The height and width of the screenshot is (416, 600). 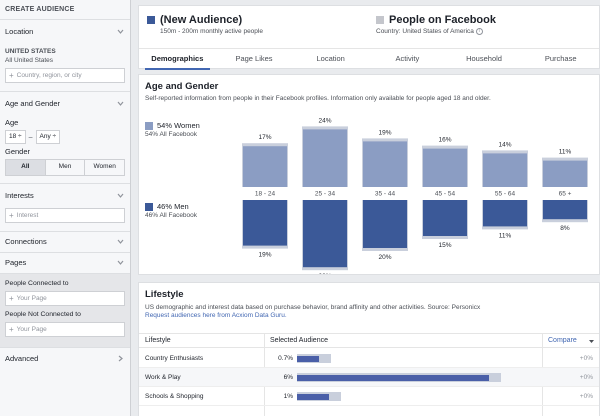 I want to click on connections-section: Connections, so click(x=65, y=242).